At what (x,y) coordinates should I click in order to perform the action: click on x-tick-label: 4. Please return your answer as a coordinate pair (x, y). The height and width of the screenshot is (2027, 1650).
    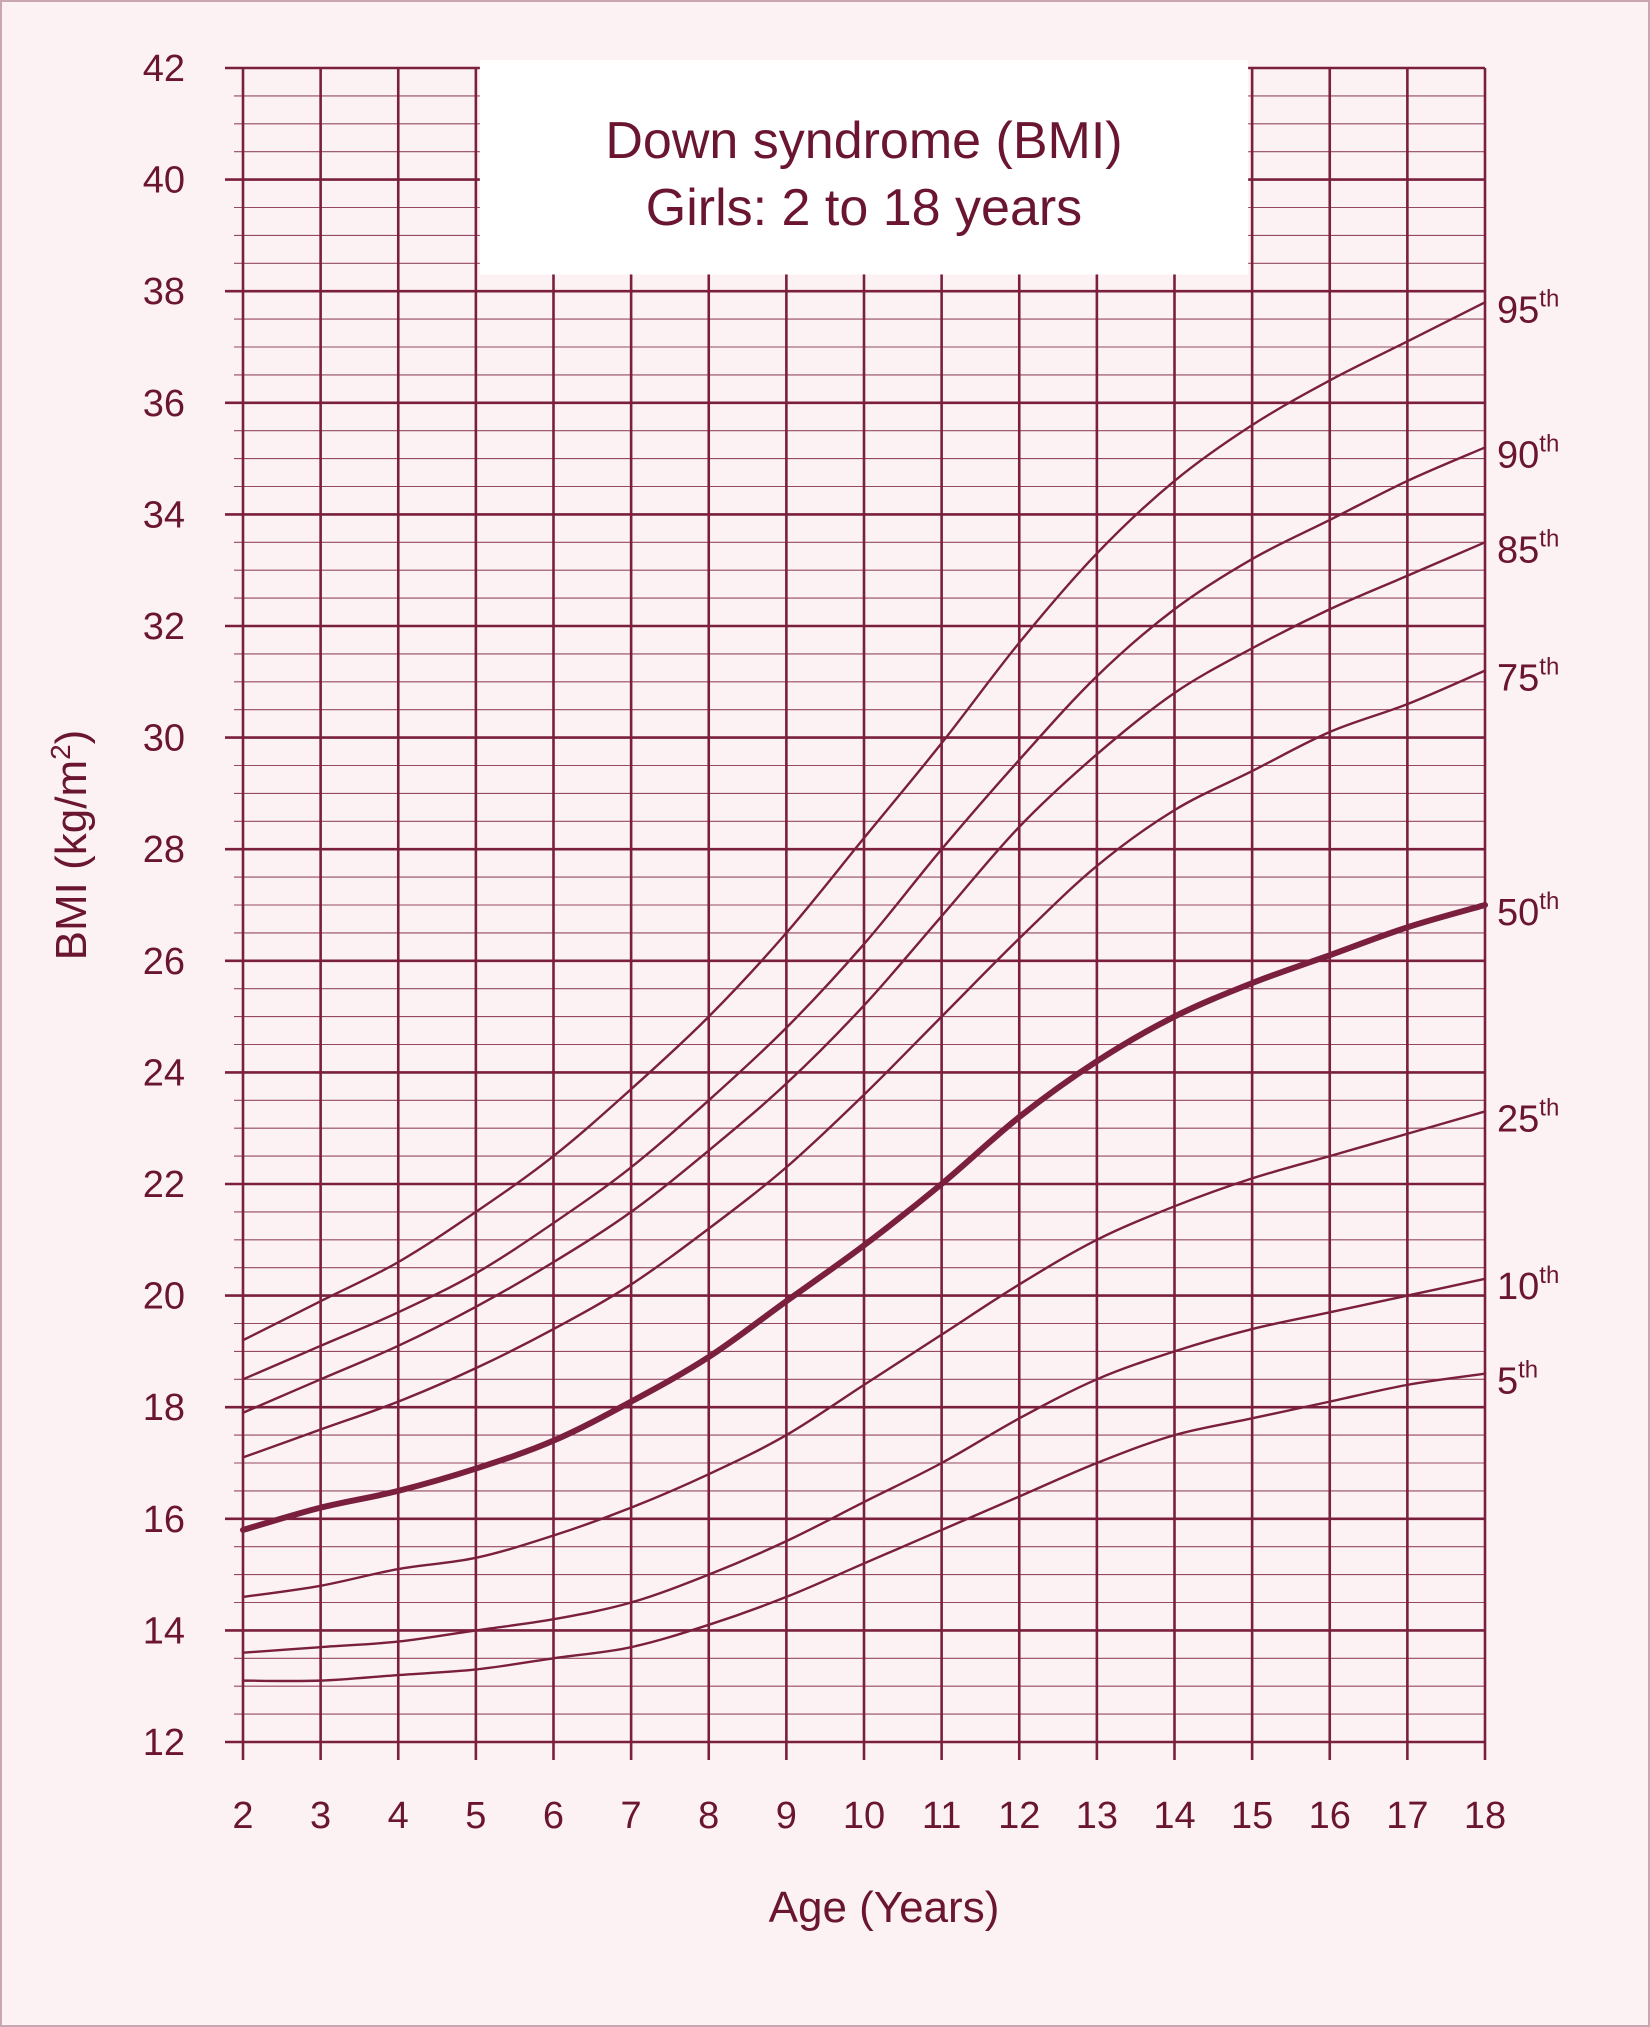
    Looking at the image, I should click on (398, 1816).